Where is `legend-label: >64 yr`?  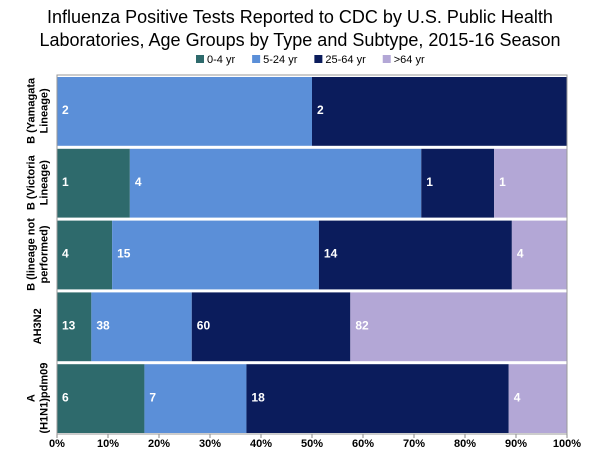 legend-label: >64 yr is located at coordinates (409, 60).